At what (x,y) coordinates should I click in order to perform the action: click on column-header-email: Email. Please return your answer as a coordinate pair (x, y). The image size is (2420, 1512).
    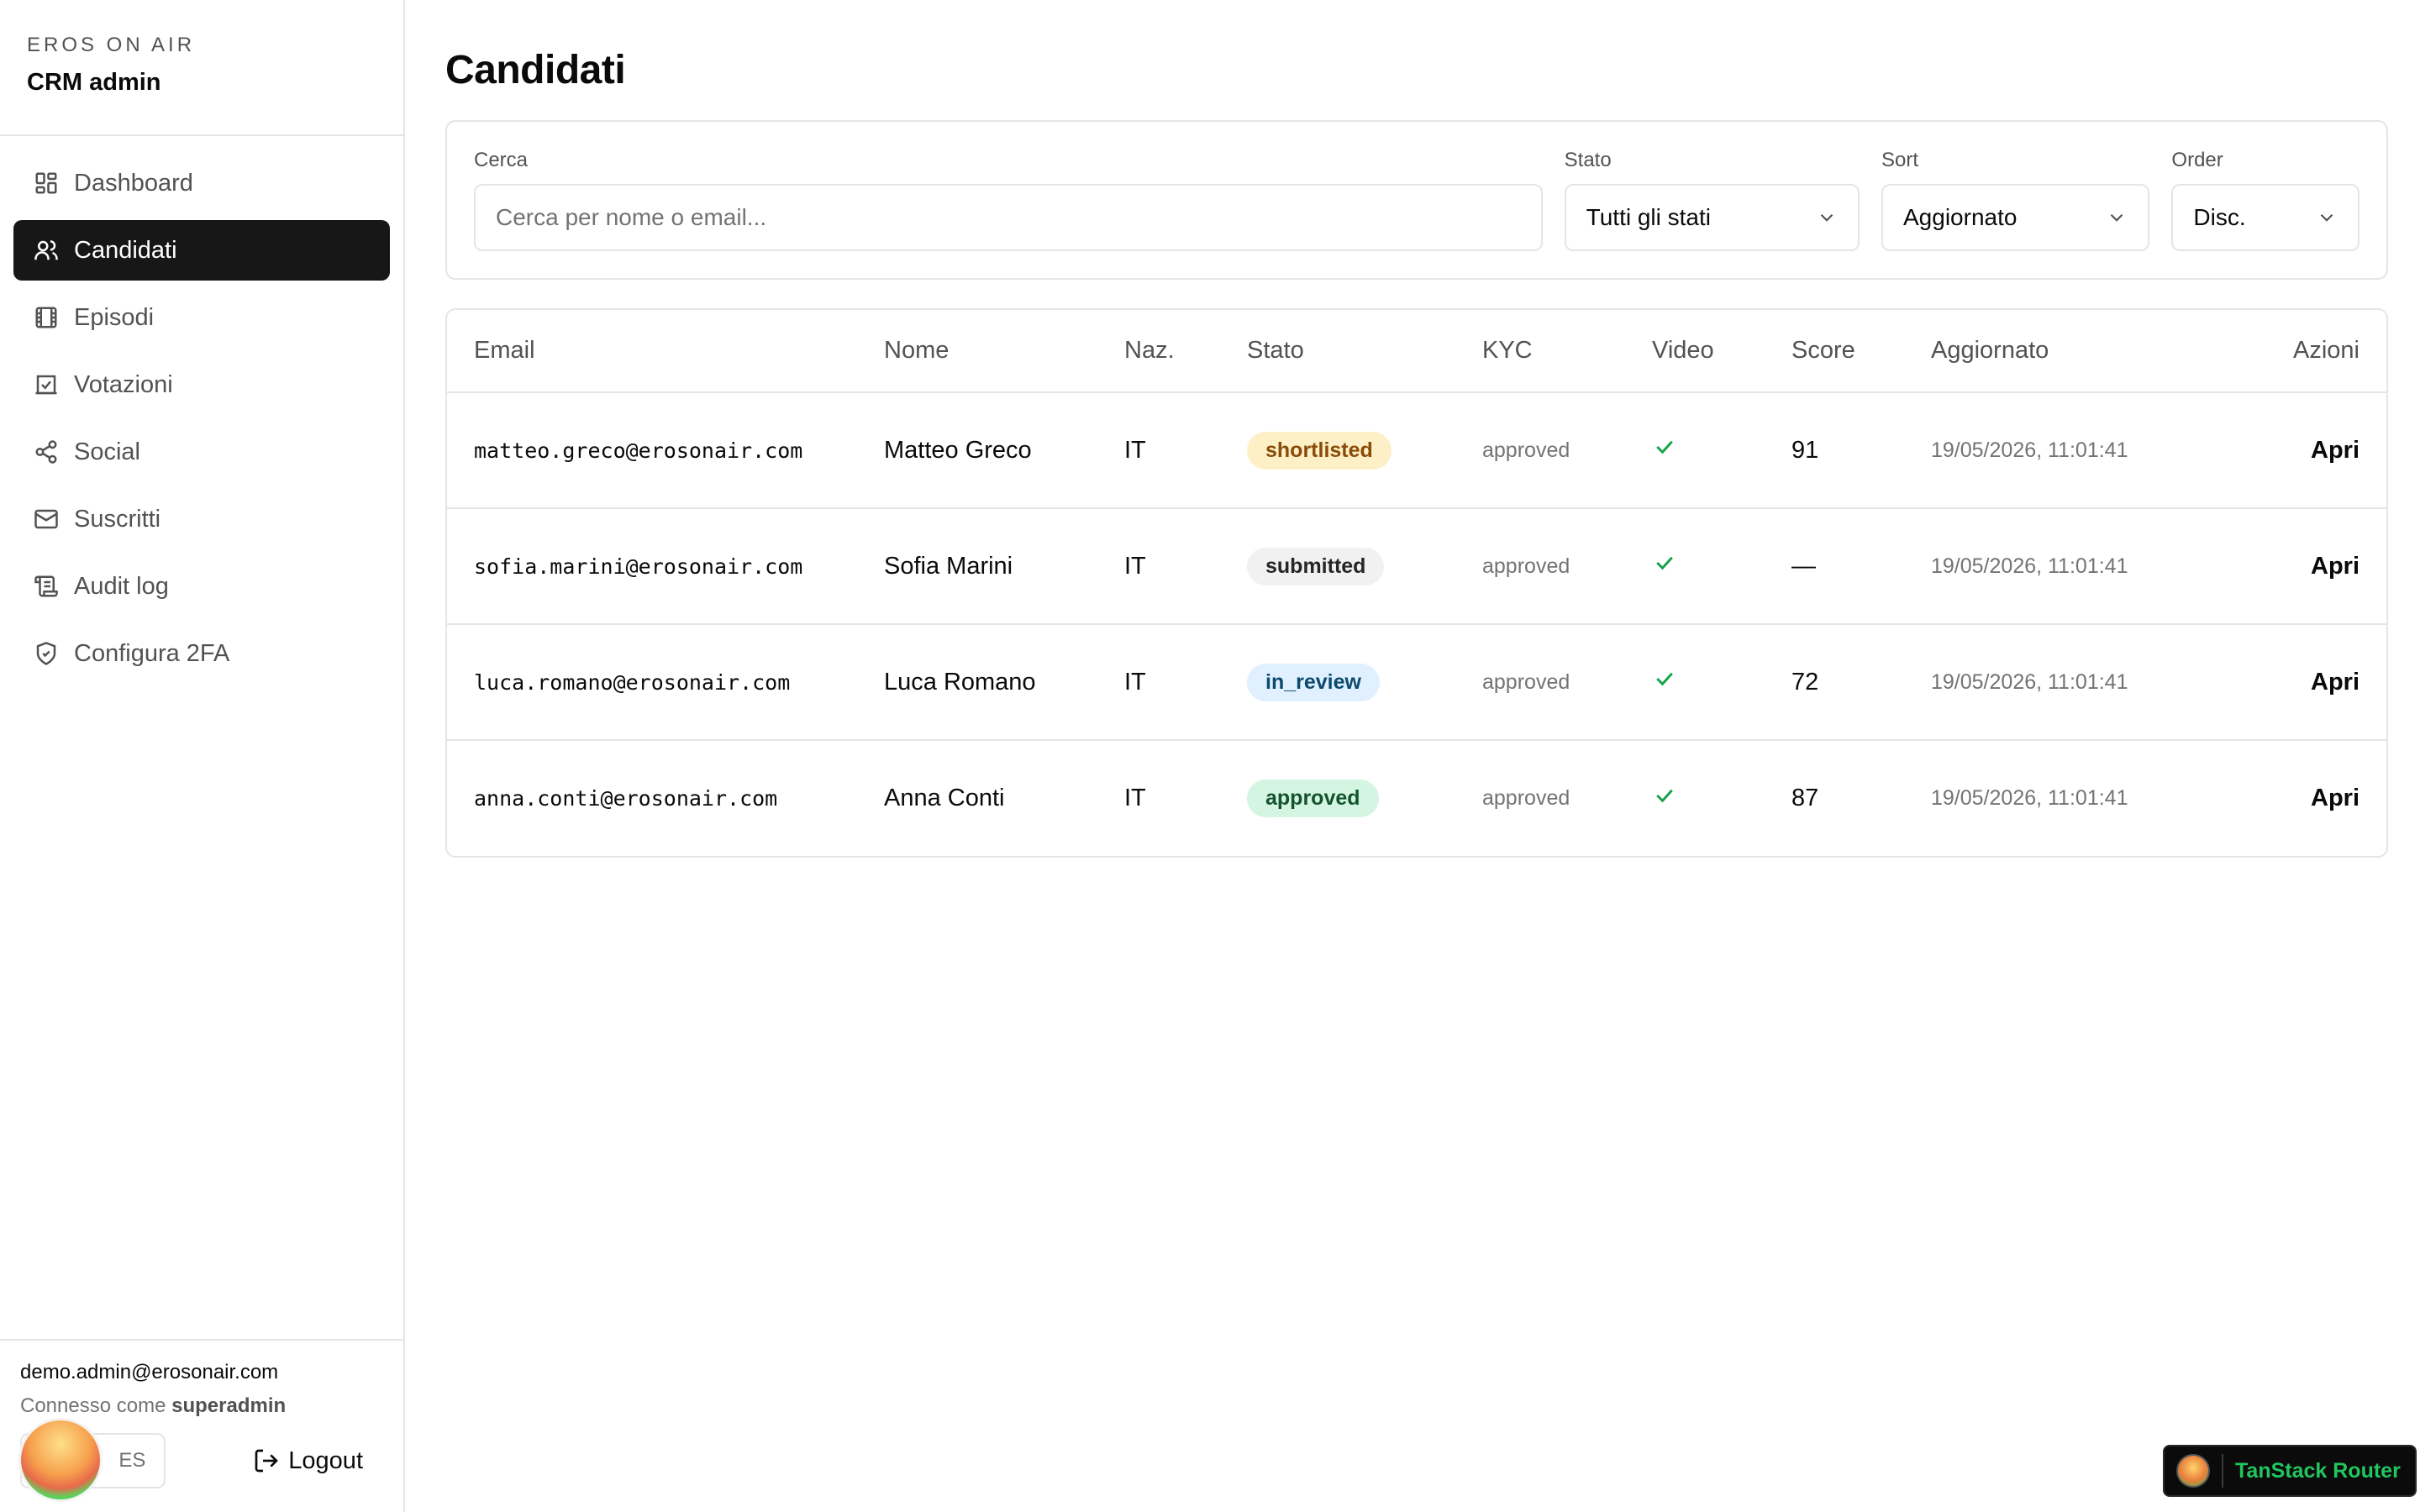
    Looking at the image, I should click on (665, 351).